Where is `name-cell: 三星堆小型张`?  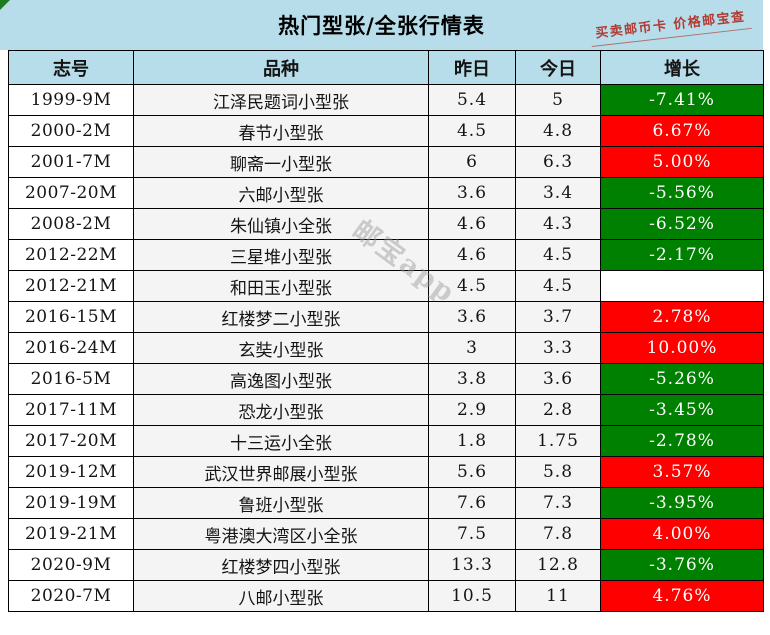 name-cell: 三星堆小型张 is located at coordinates (281, 255).